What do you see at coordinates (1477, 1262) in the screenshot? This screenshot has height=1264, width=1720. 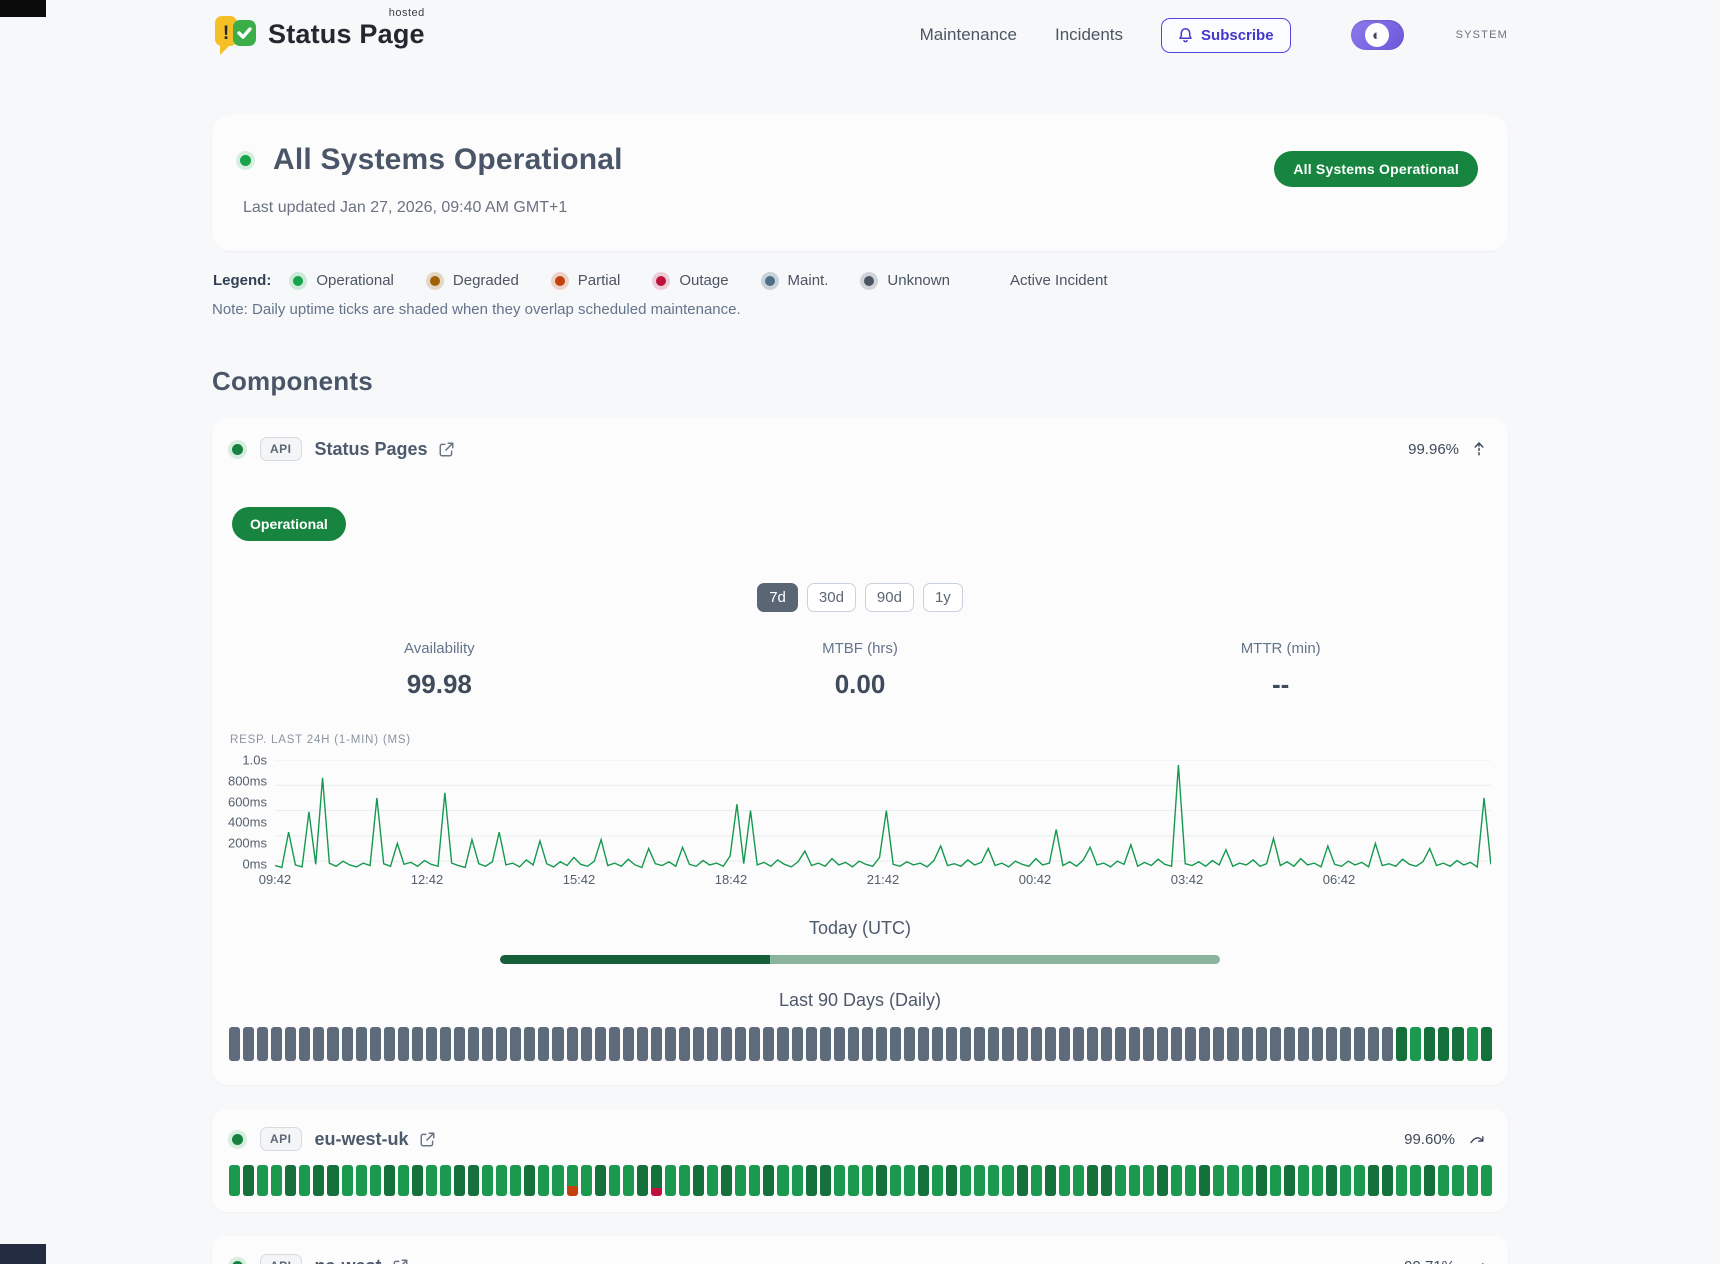 I see `expand-icon` at bounding box center [1477, 1262].